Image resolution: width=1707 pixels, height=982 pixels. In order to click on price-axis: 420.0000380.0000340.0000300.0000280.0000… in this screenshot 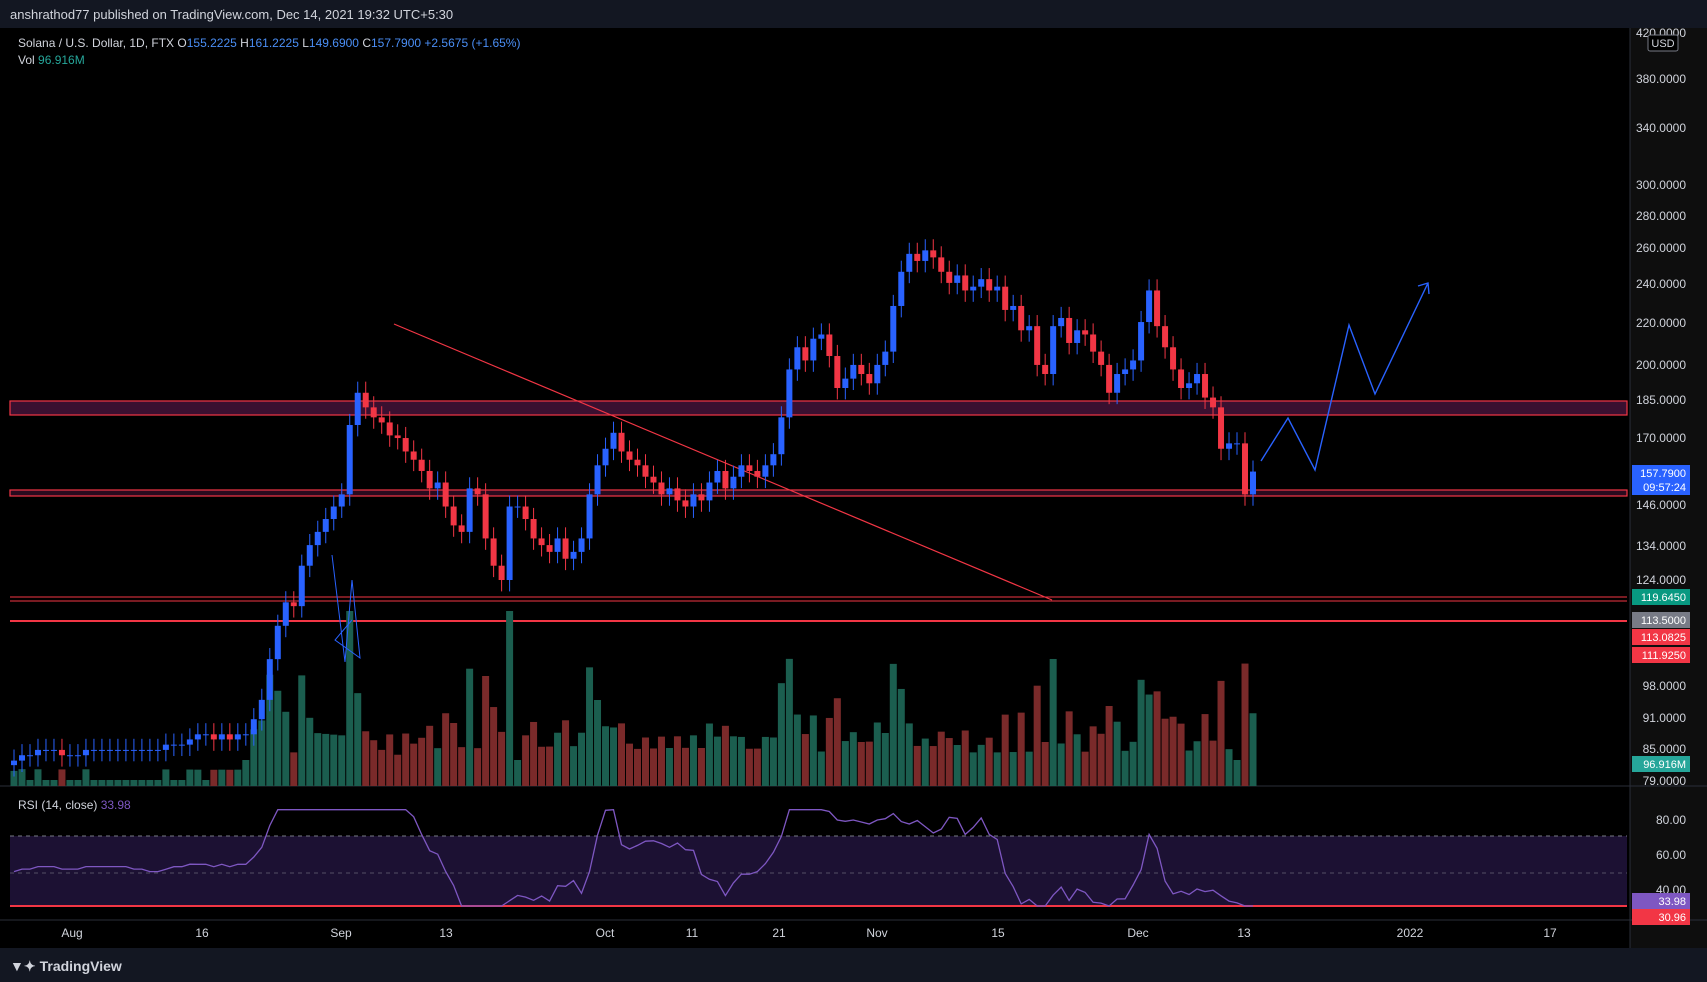, I will do `click(1661, 407)`.